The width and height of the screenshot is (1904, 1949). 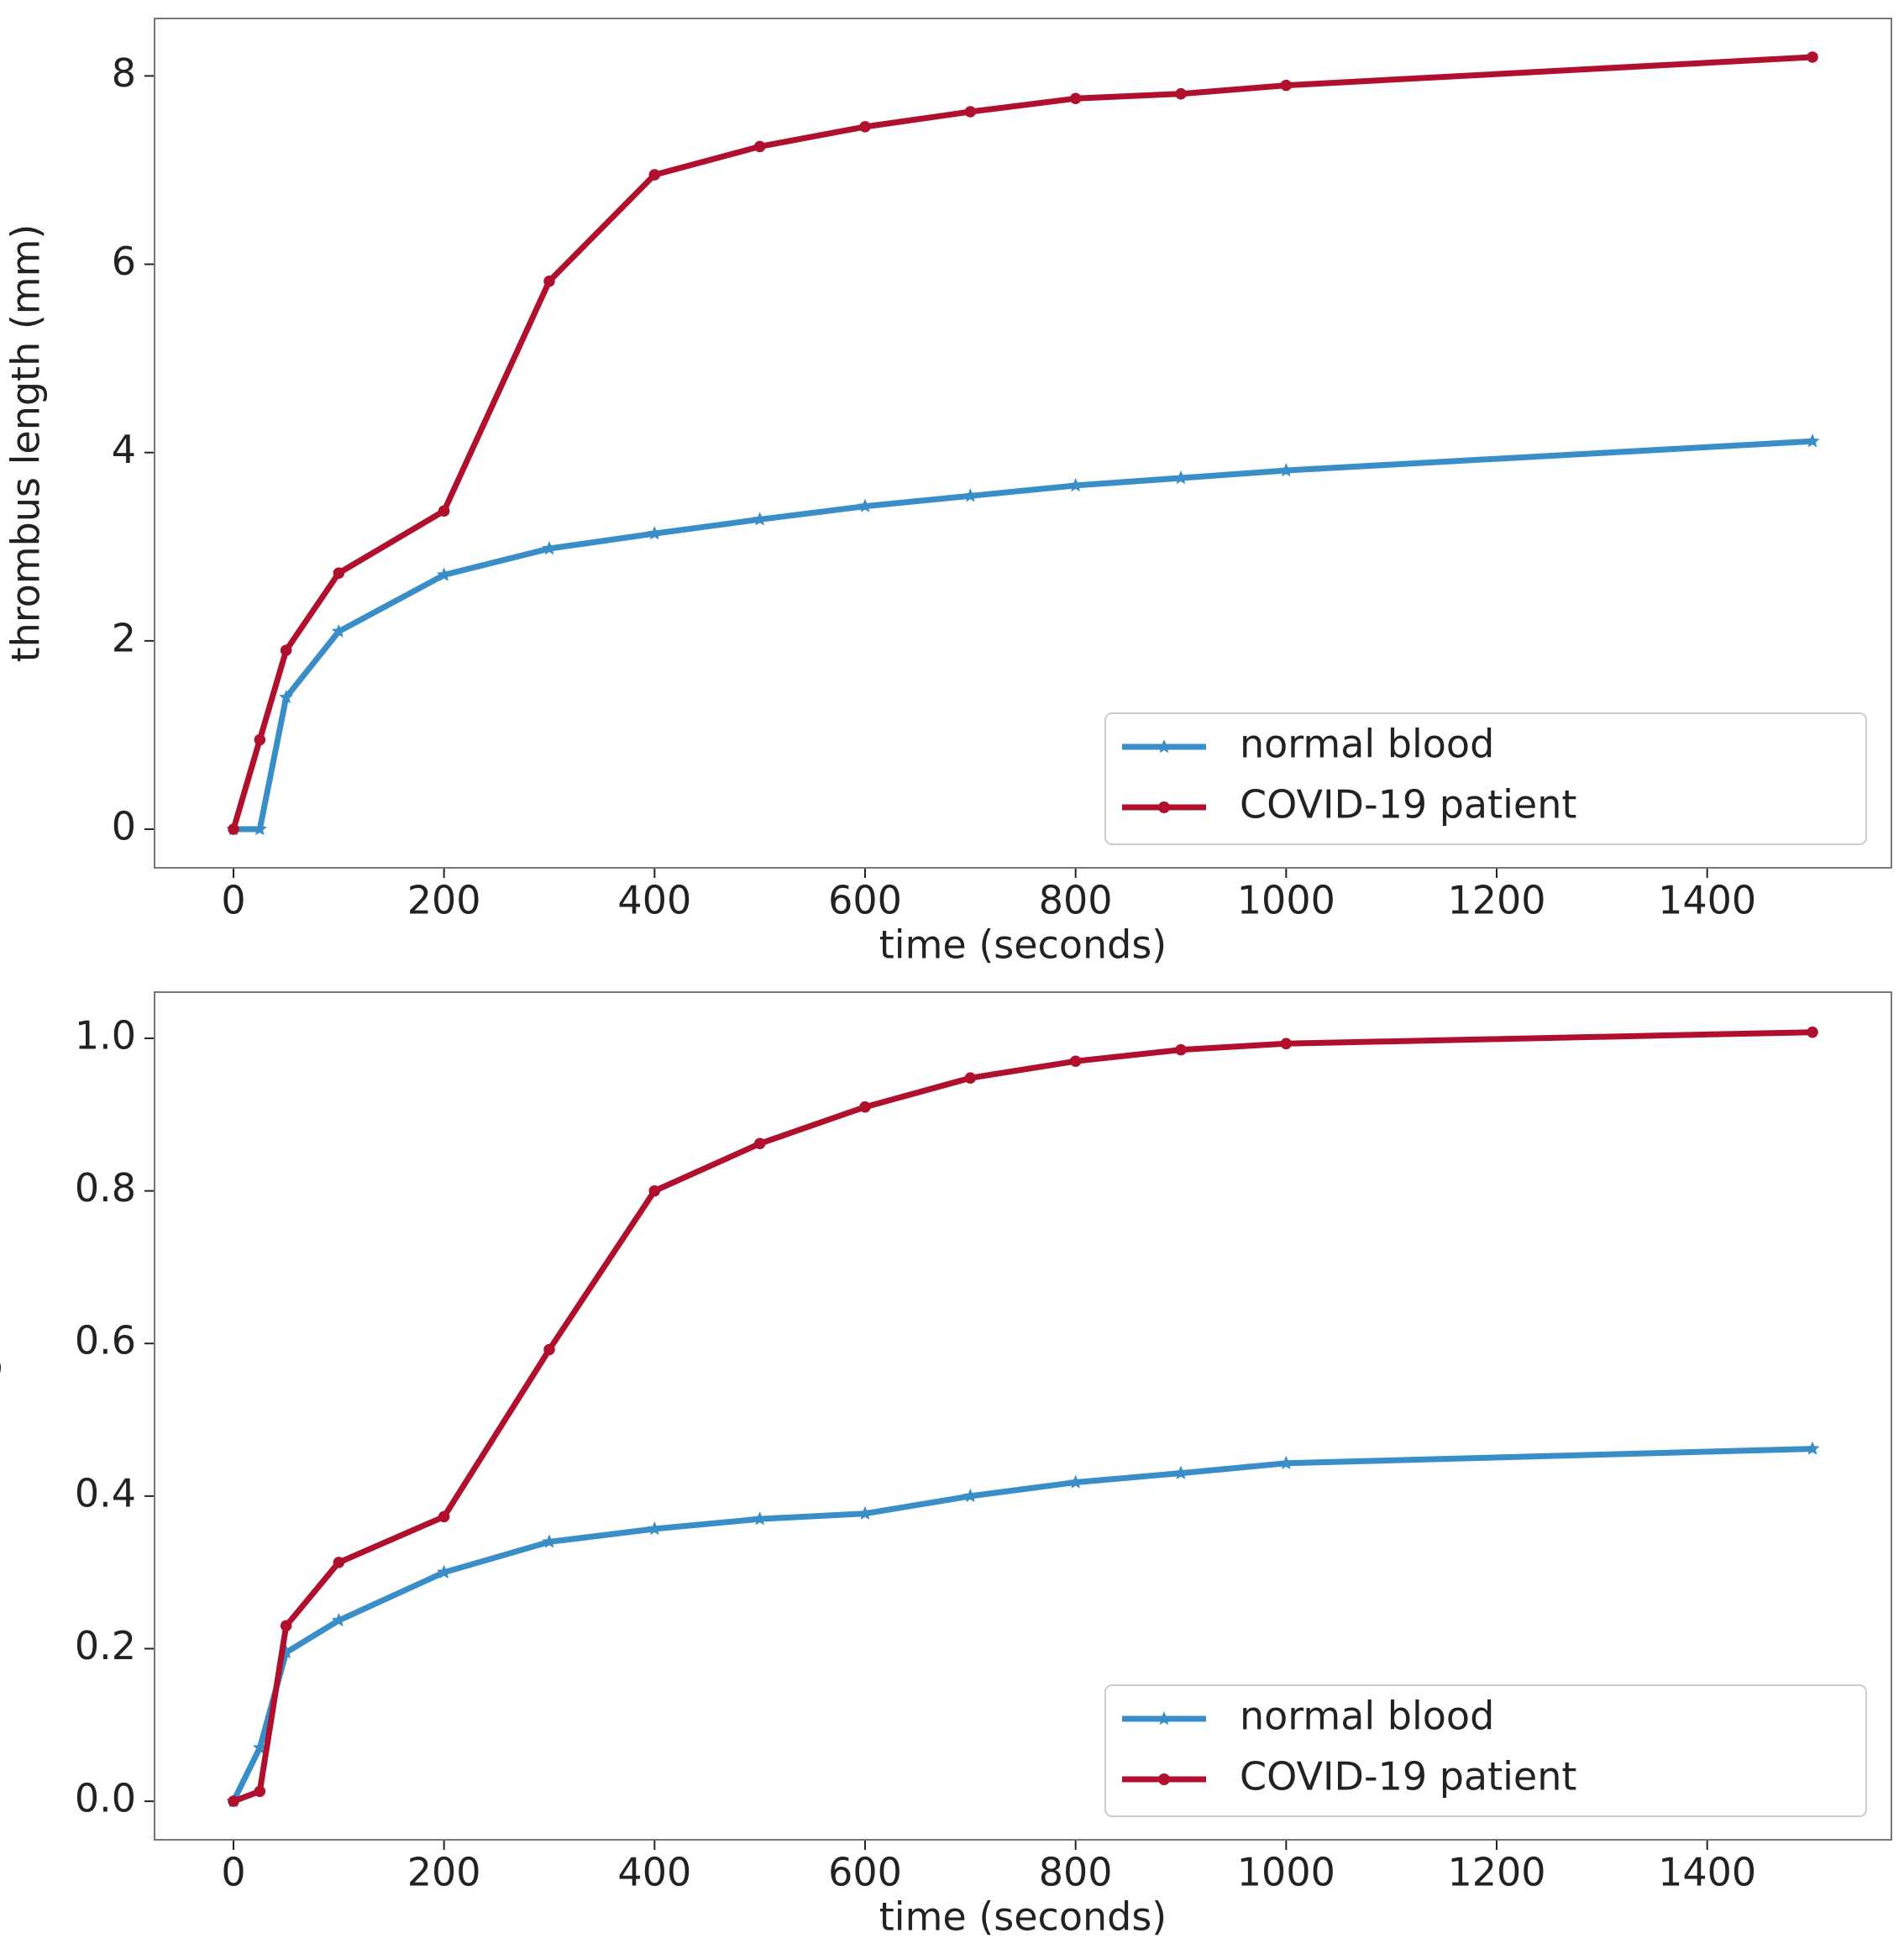 What do you see at coordinates (124, 261) in the screenshot?
I see `y-tick-label: 6` at bounding box center [124, 261].